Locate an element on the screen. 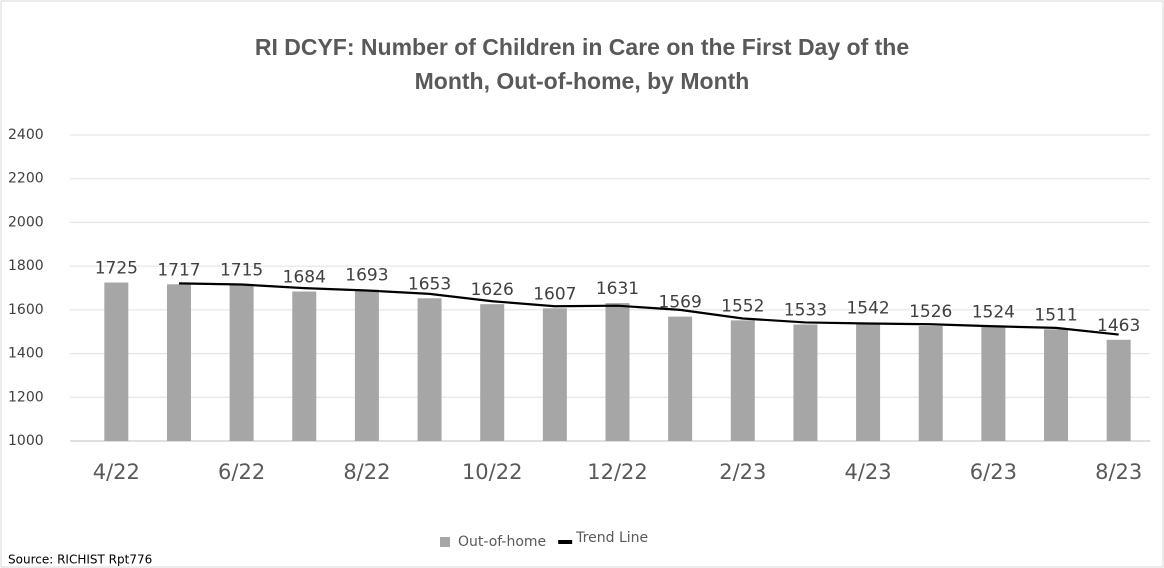 This screenshot has height=568, width=1164. data-label: 1511 is located at coordinates (1055, 315).